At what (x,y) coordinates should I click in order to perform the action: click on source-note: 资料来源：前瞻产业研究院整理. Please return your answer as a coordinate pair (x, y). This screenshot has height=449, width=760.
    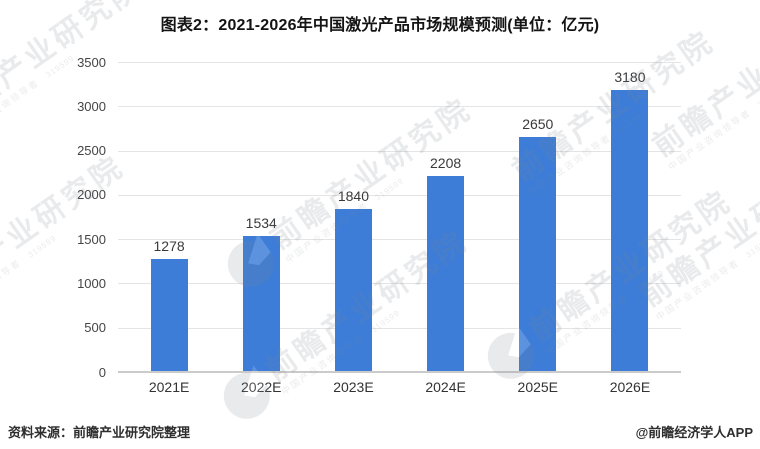
    Looking at the image, I should click on (99, 432).